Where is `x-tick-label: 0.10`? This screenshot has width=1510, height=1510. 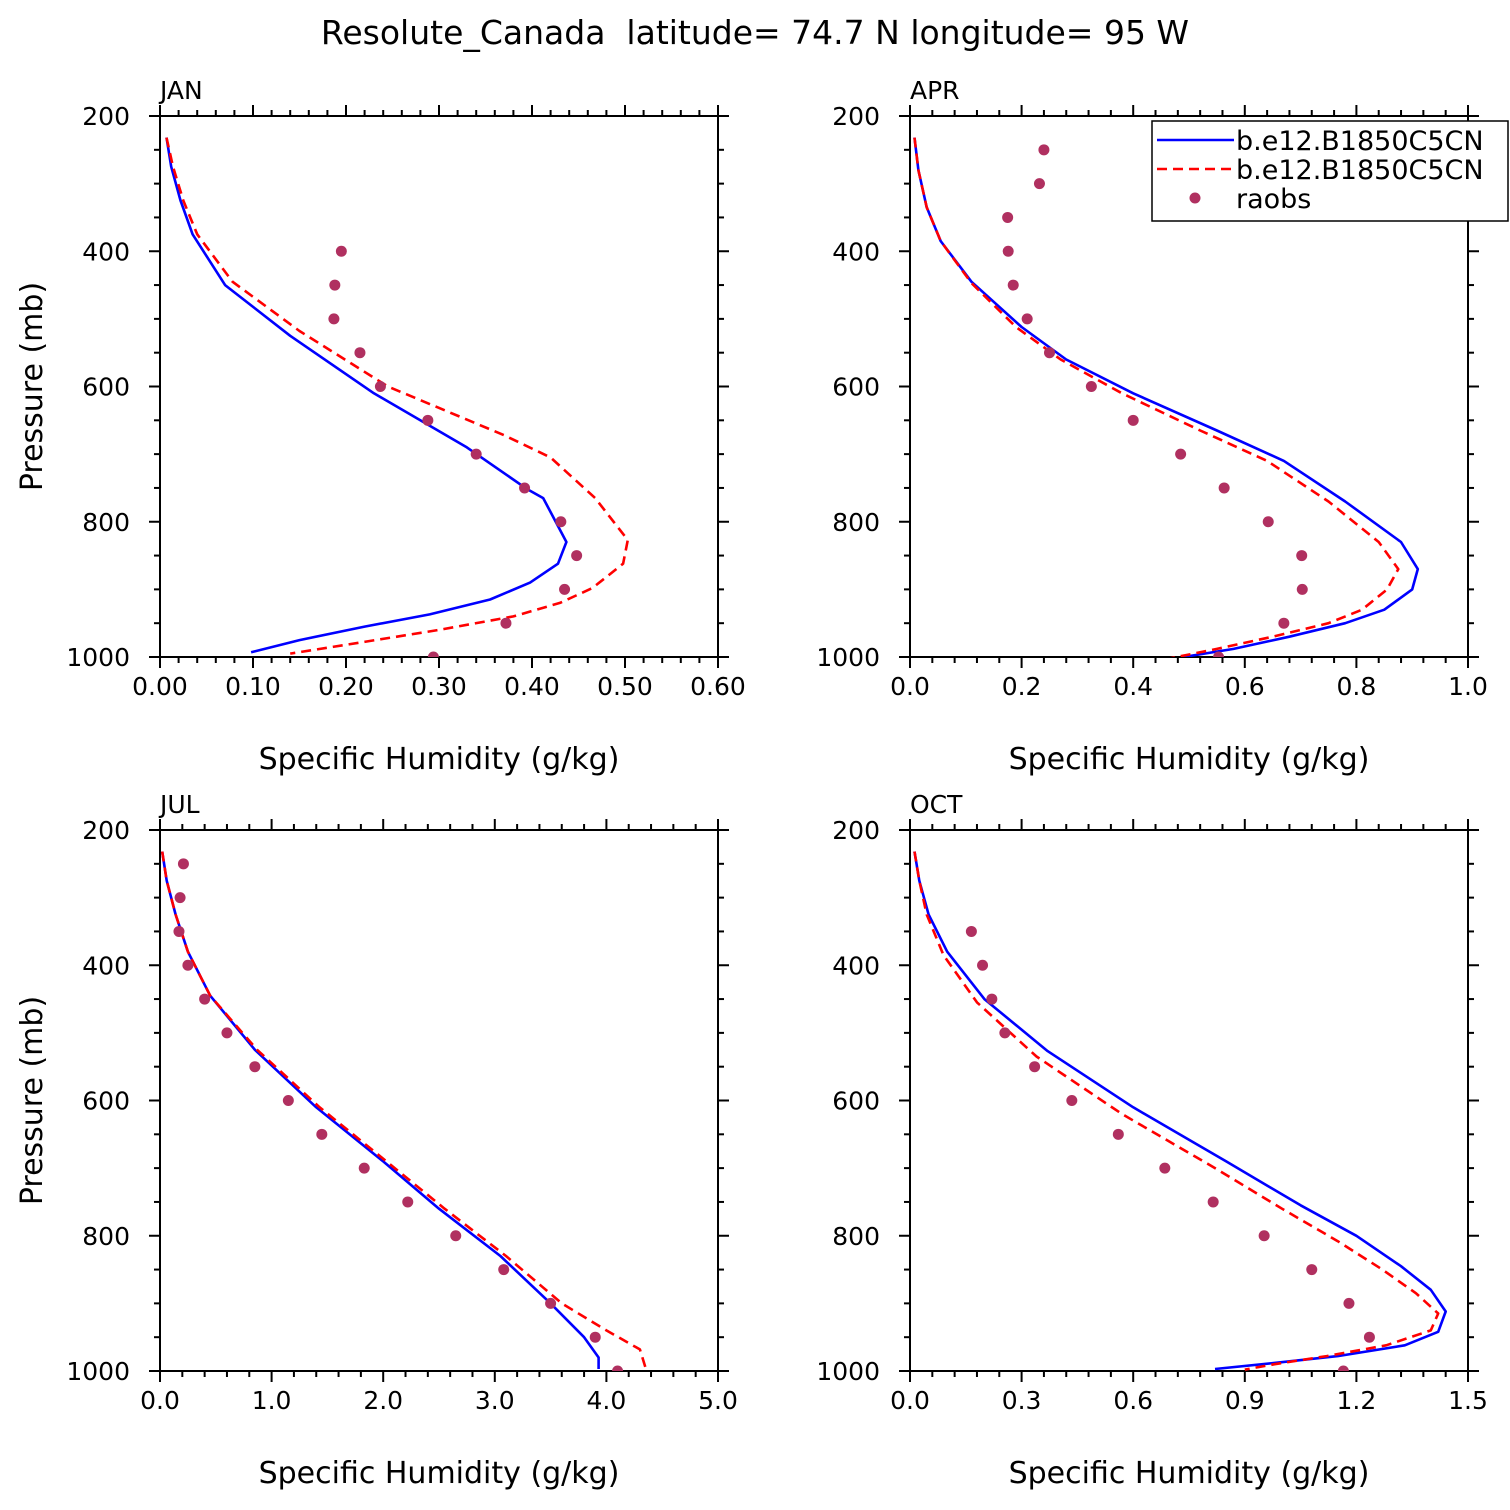
x-tick-label: 0.10 is located at coordinates (253, 686).